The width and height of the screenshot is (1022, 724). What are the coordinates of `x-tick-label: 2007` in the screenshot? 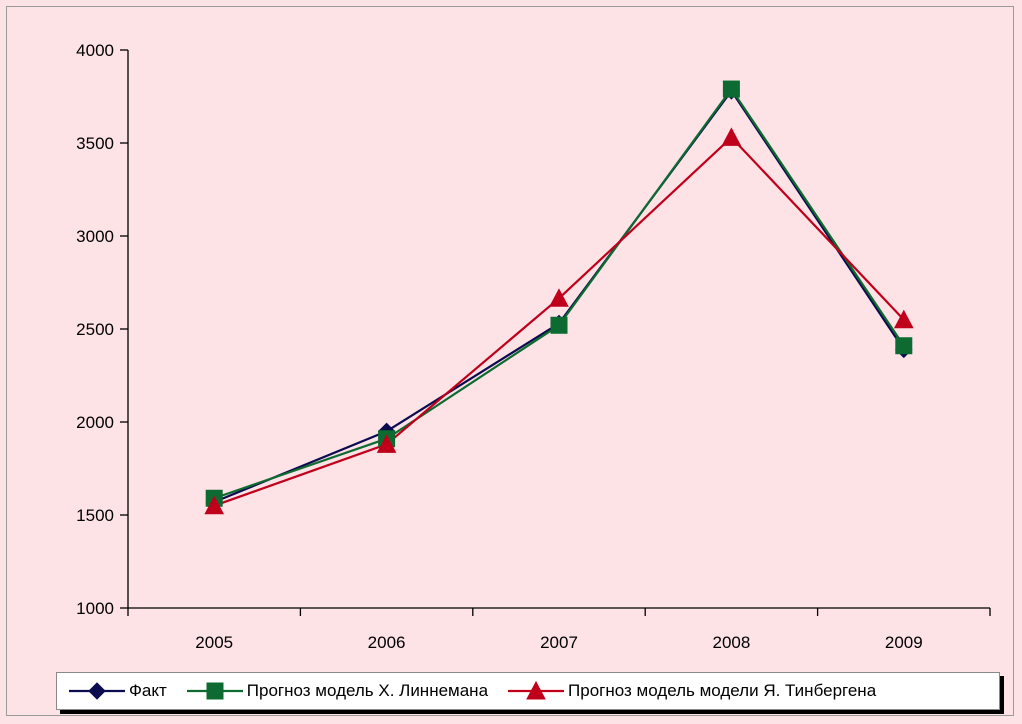 It's located at (559, 642).